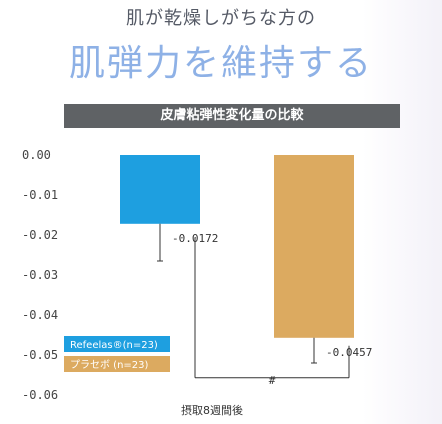 This screenshot has height=424, width=442. What do you see at coordinates (220, 63) in the screenshot?
I see `headline: 肌弾力を維持する` at bounding box center [220, 63].